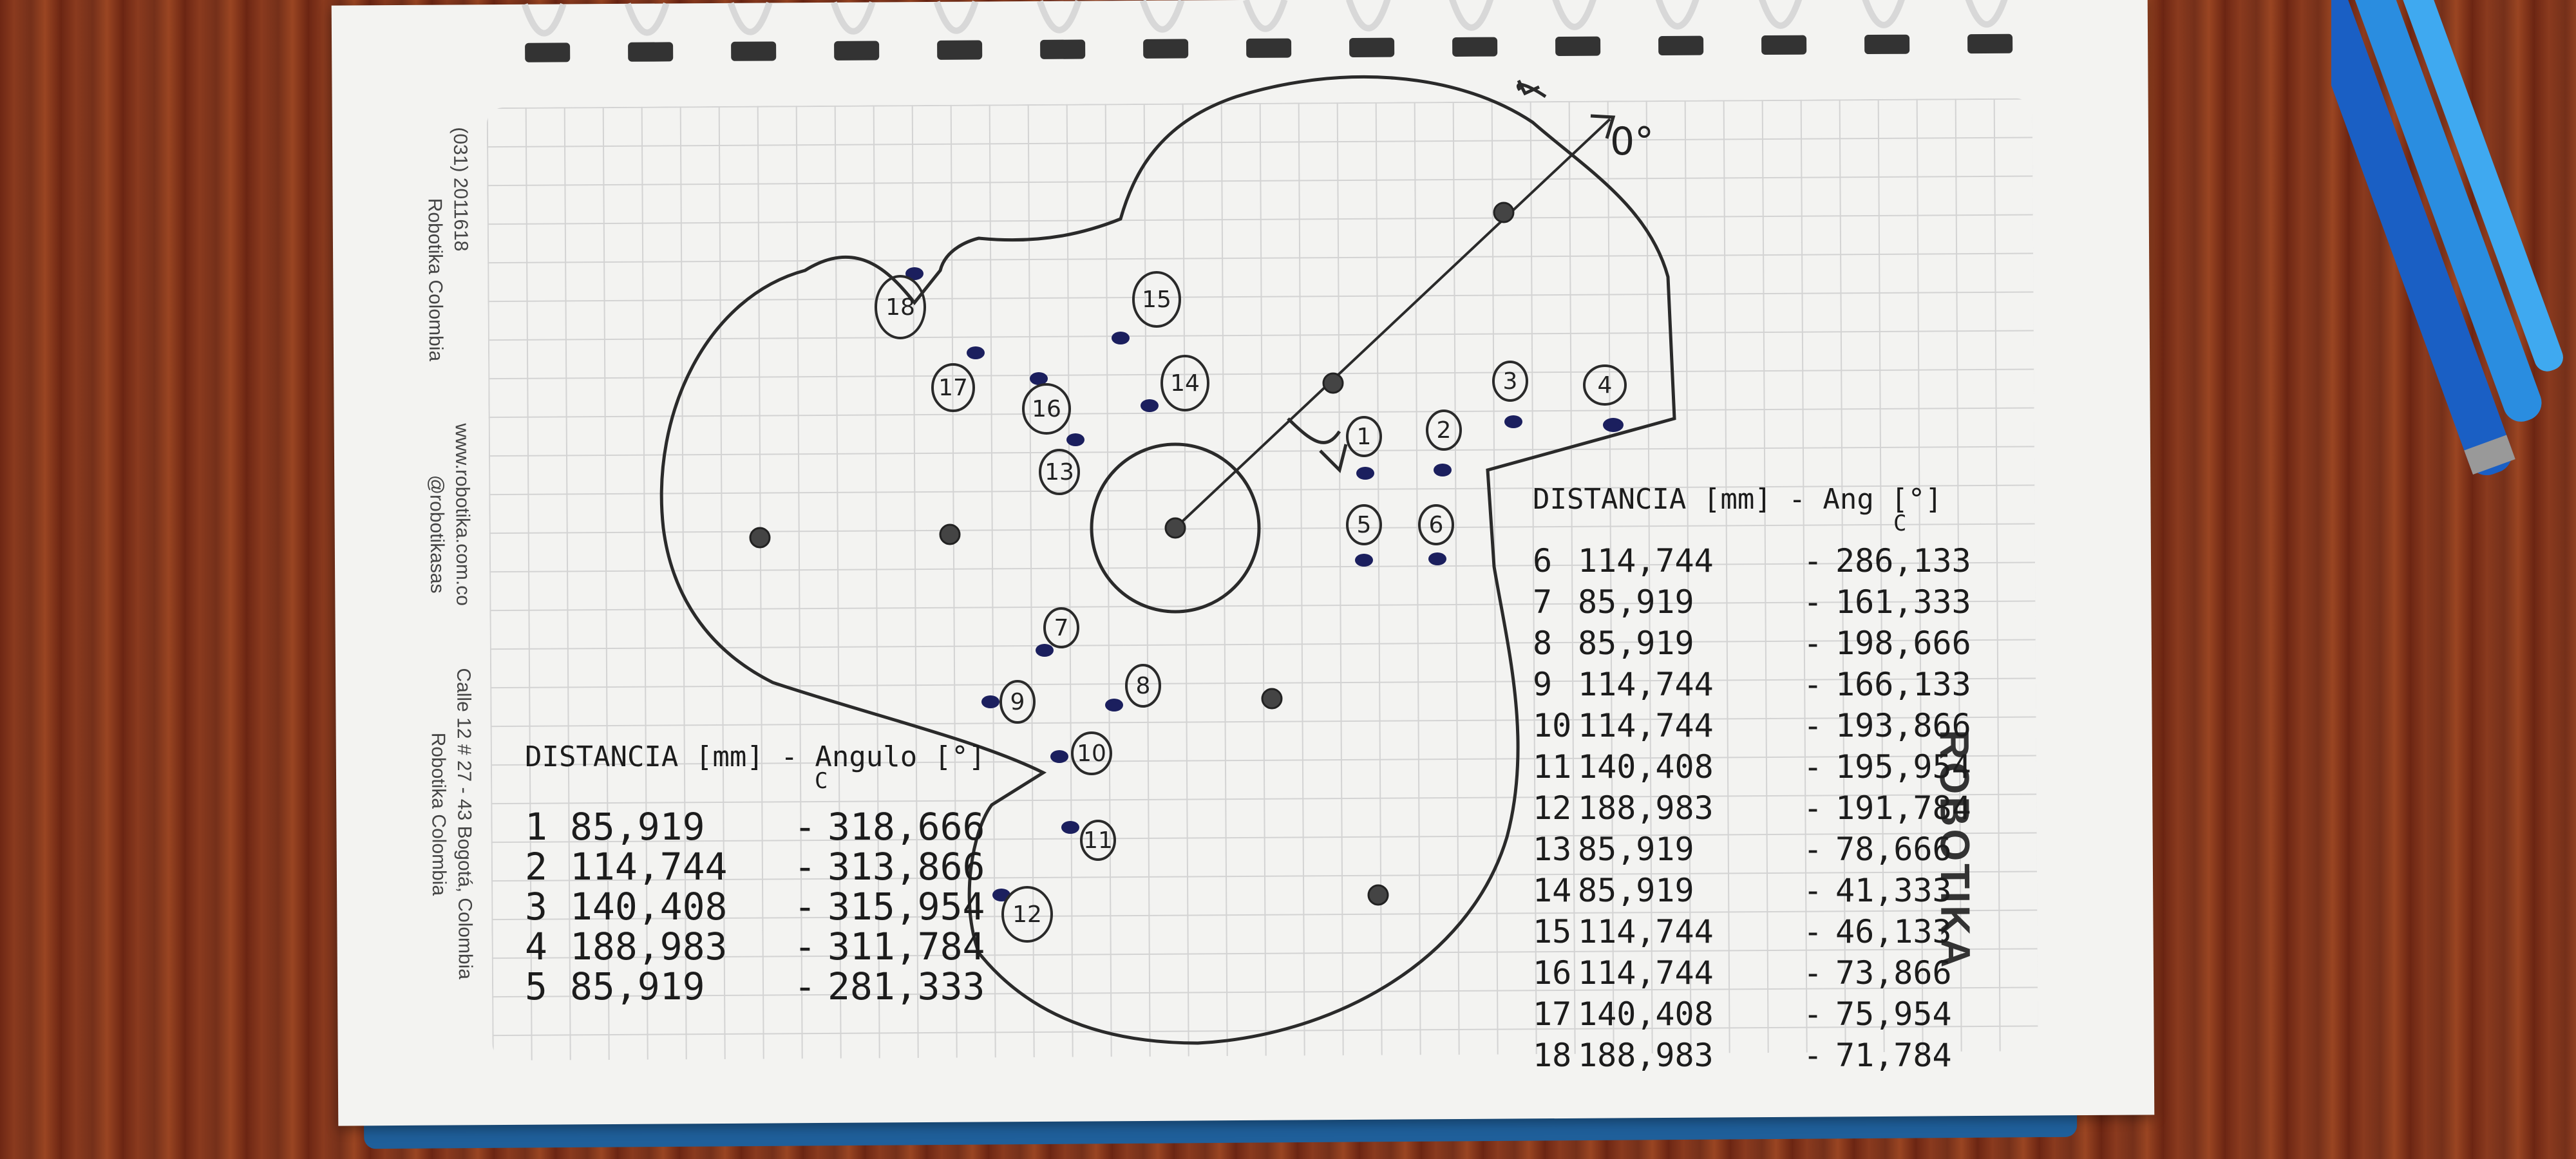 The width and height of the screenshot is (2576, 1159). I want to click on hole-label: 9, so click(1017, 702).